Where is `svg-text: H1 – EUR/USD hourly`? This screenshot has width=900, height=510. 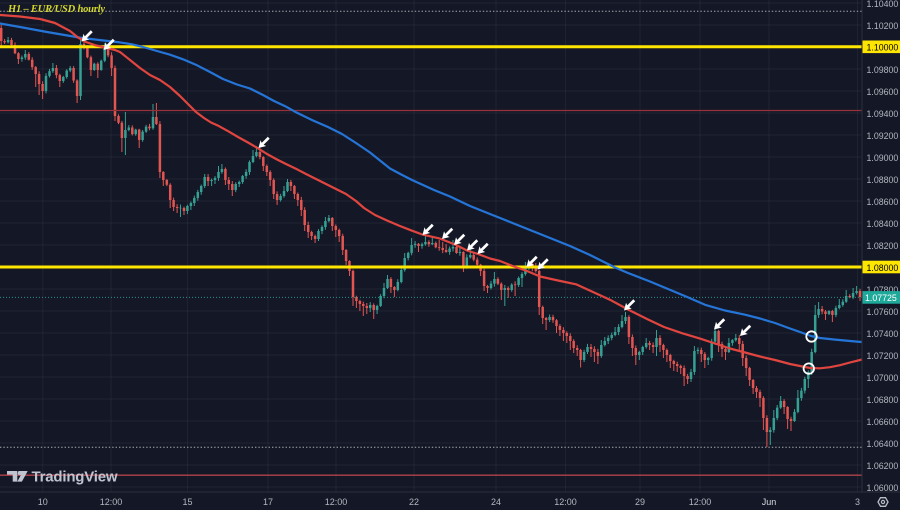
svg-text: H1 – EUR/USD hourly is located at coordinates (56, 9).